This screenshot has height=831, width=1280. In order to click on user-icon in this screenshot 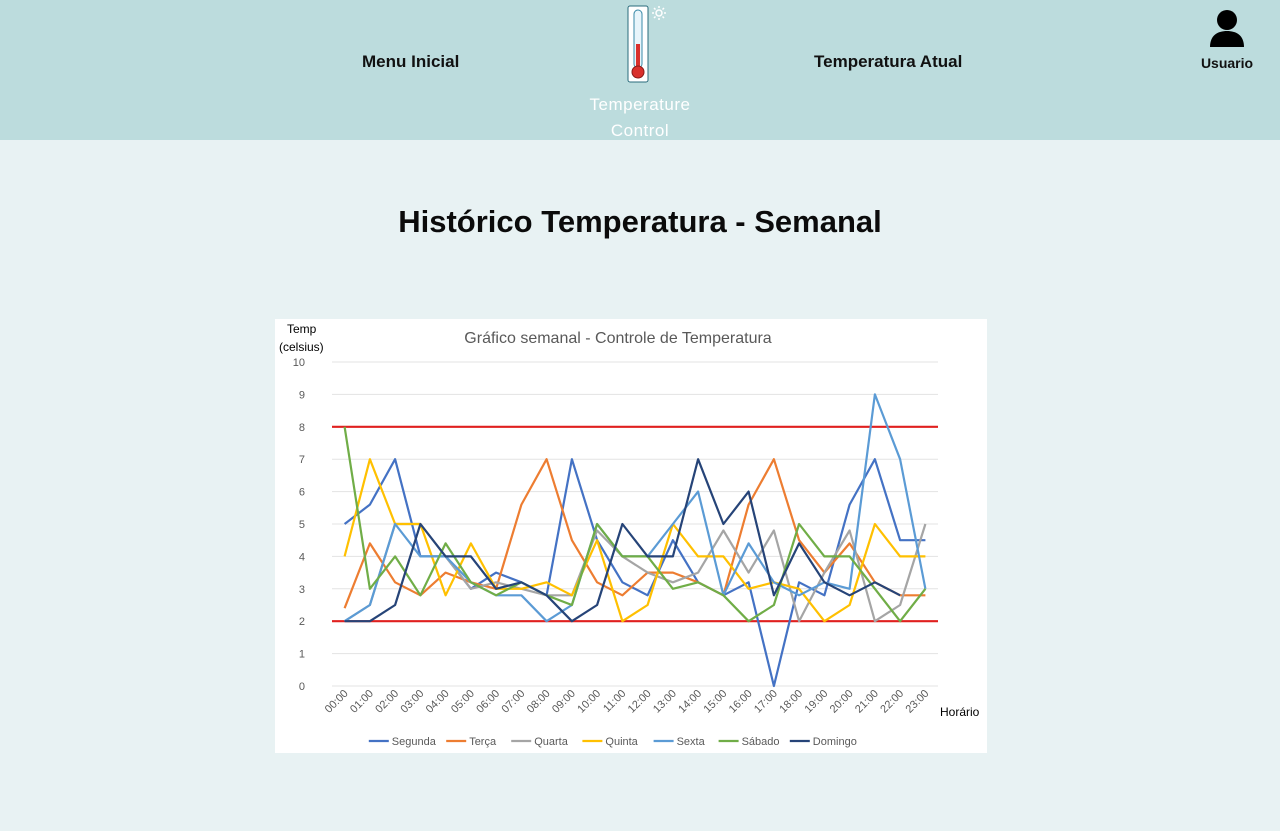, I will do `click(1227, 28)`.